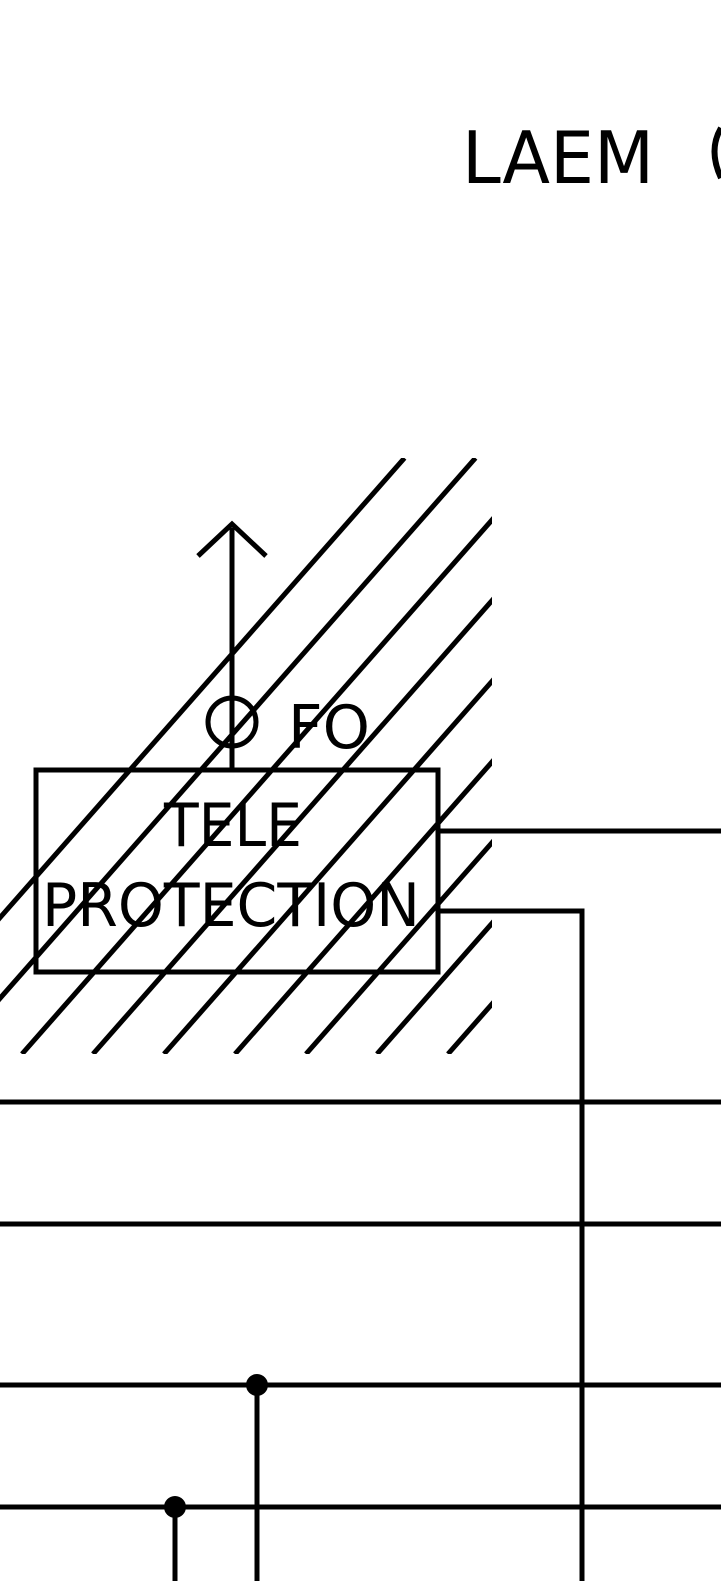 This screenshot has width=721, height=1581. What do you see at coordinates (716, 153) in the screenshot?
I see `cropped-title-glyph` at bounding box center [716, 153].